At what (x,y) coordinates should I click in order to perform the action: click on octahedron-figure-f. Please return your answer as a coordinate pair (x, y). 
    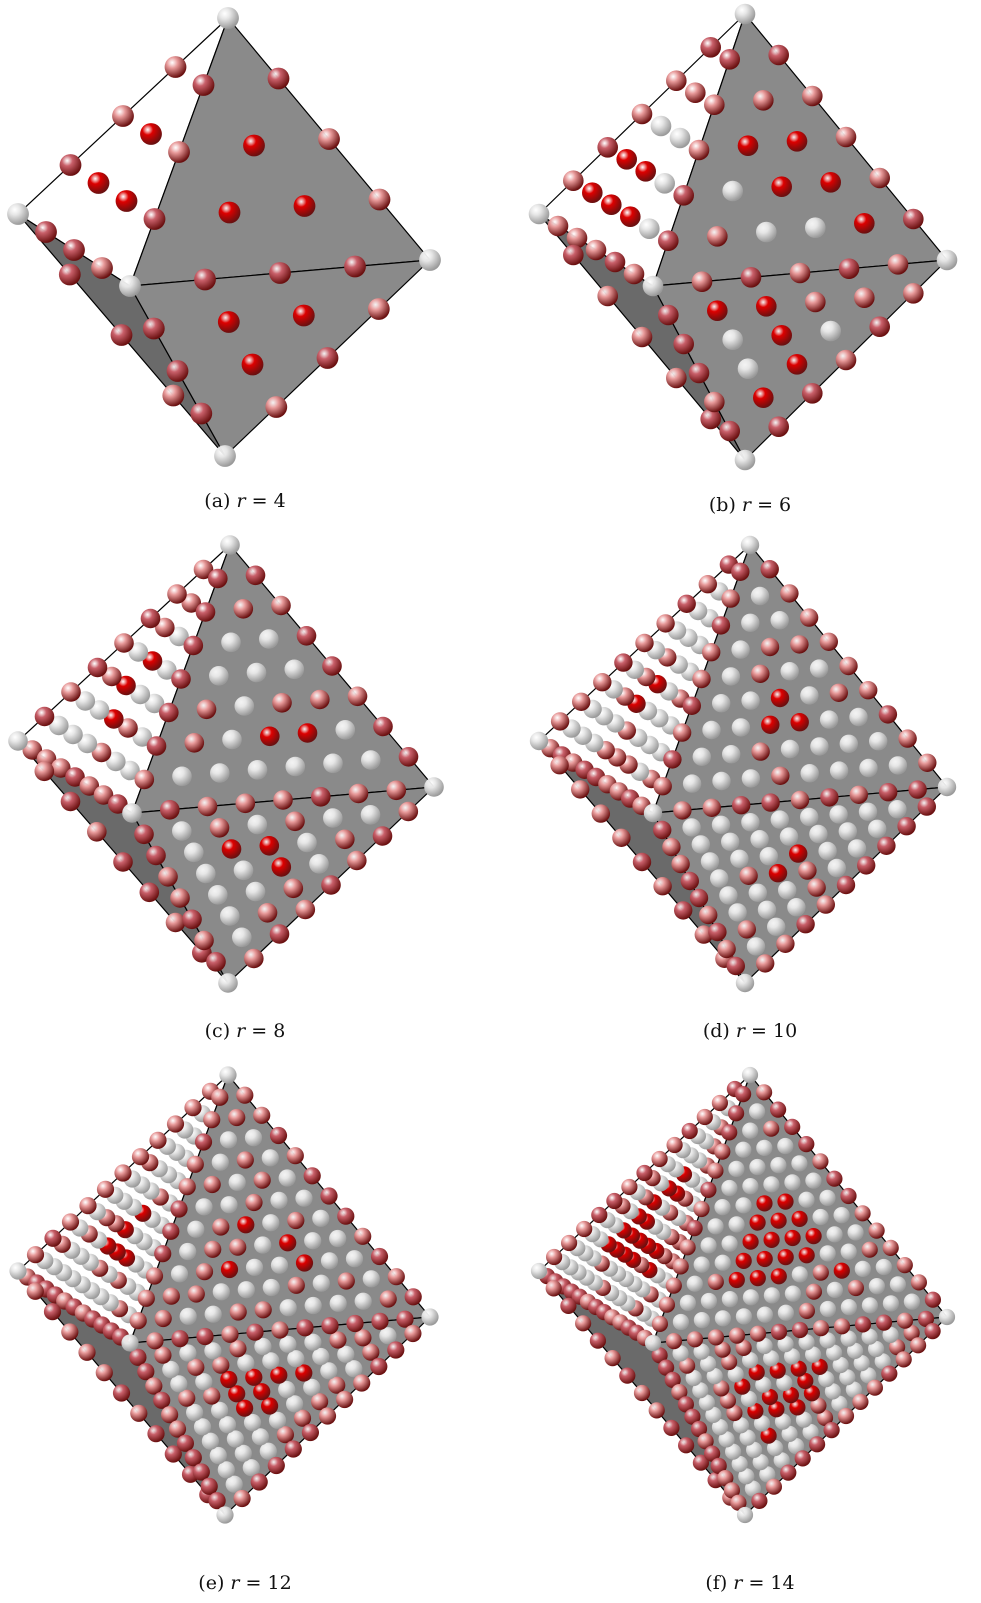
    Looking at the image, I should click on (743, 1295).